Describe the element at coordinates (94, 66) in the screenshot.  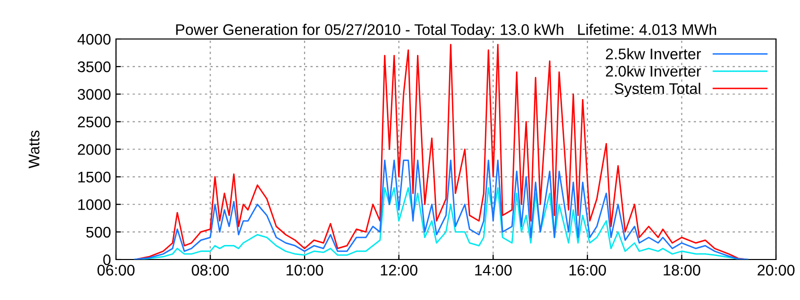
I see `y-tick-label: 3500` at that location.